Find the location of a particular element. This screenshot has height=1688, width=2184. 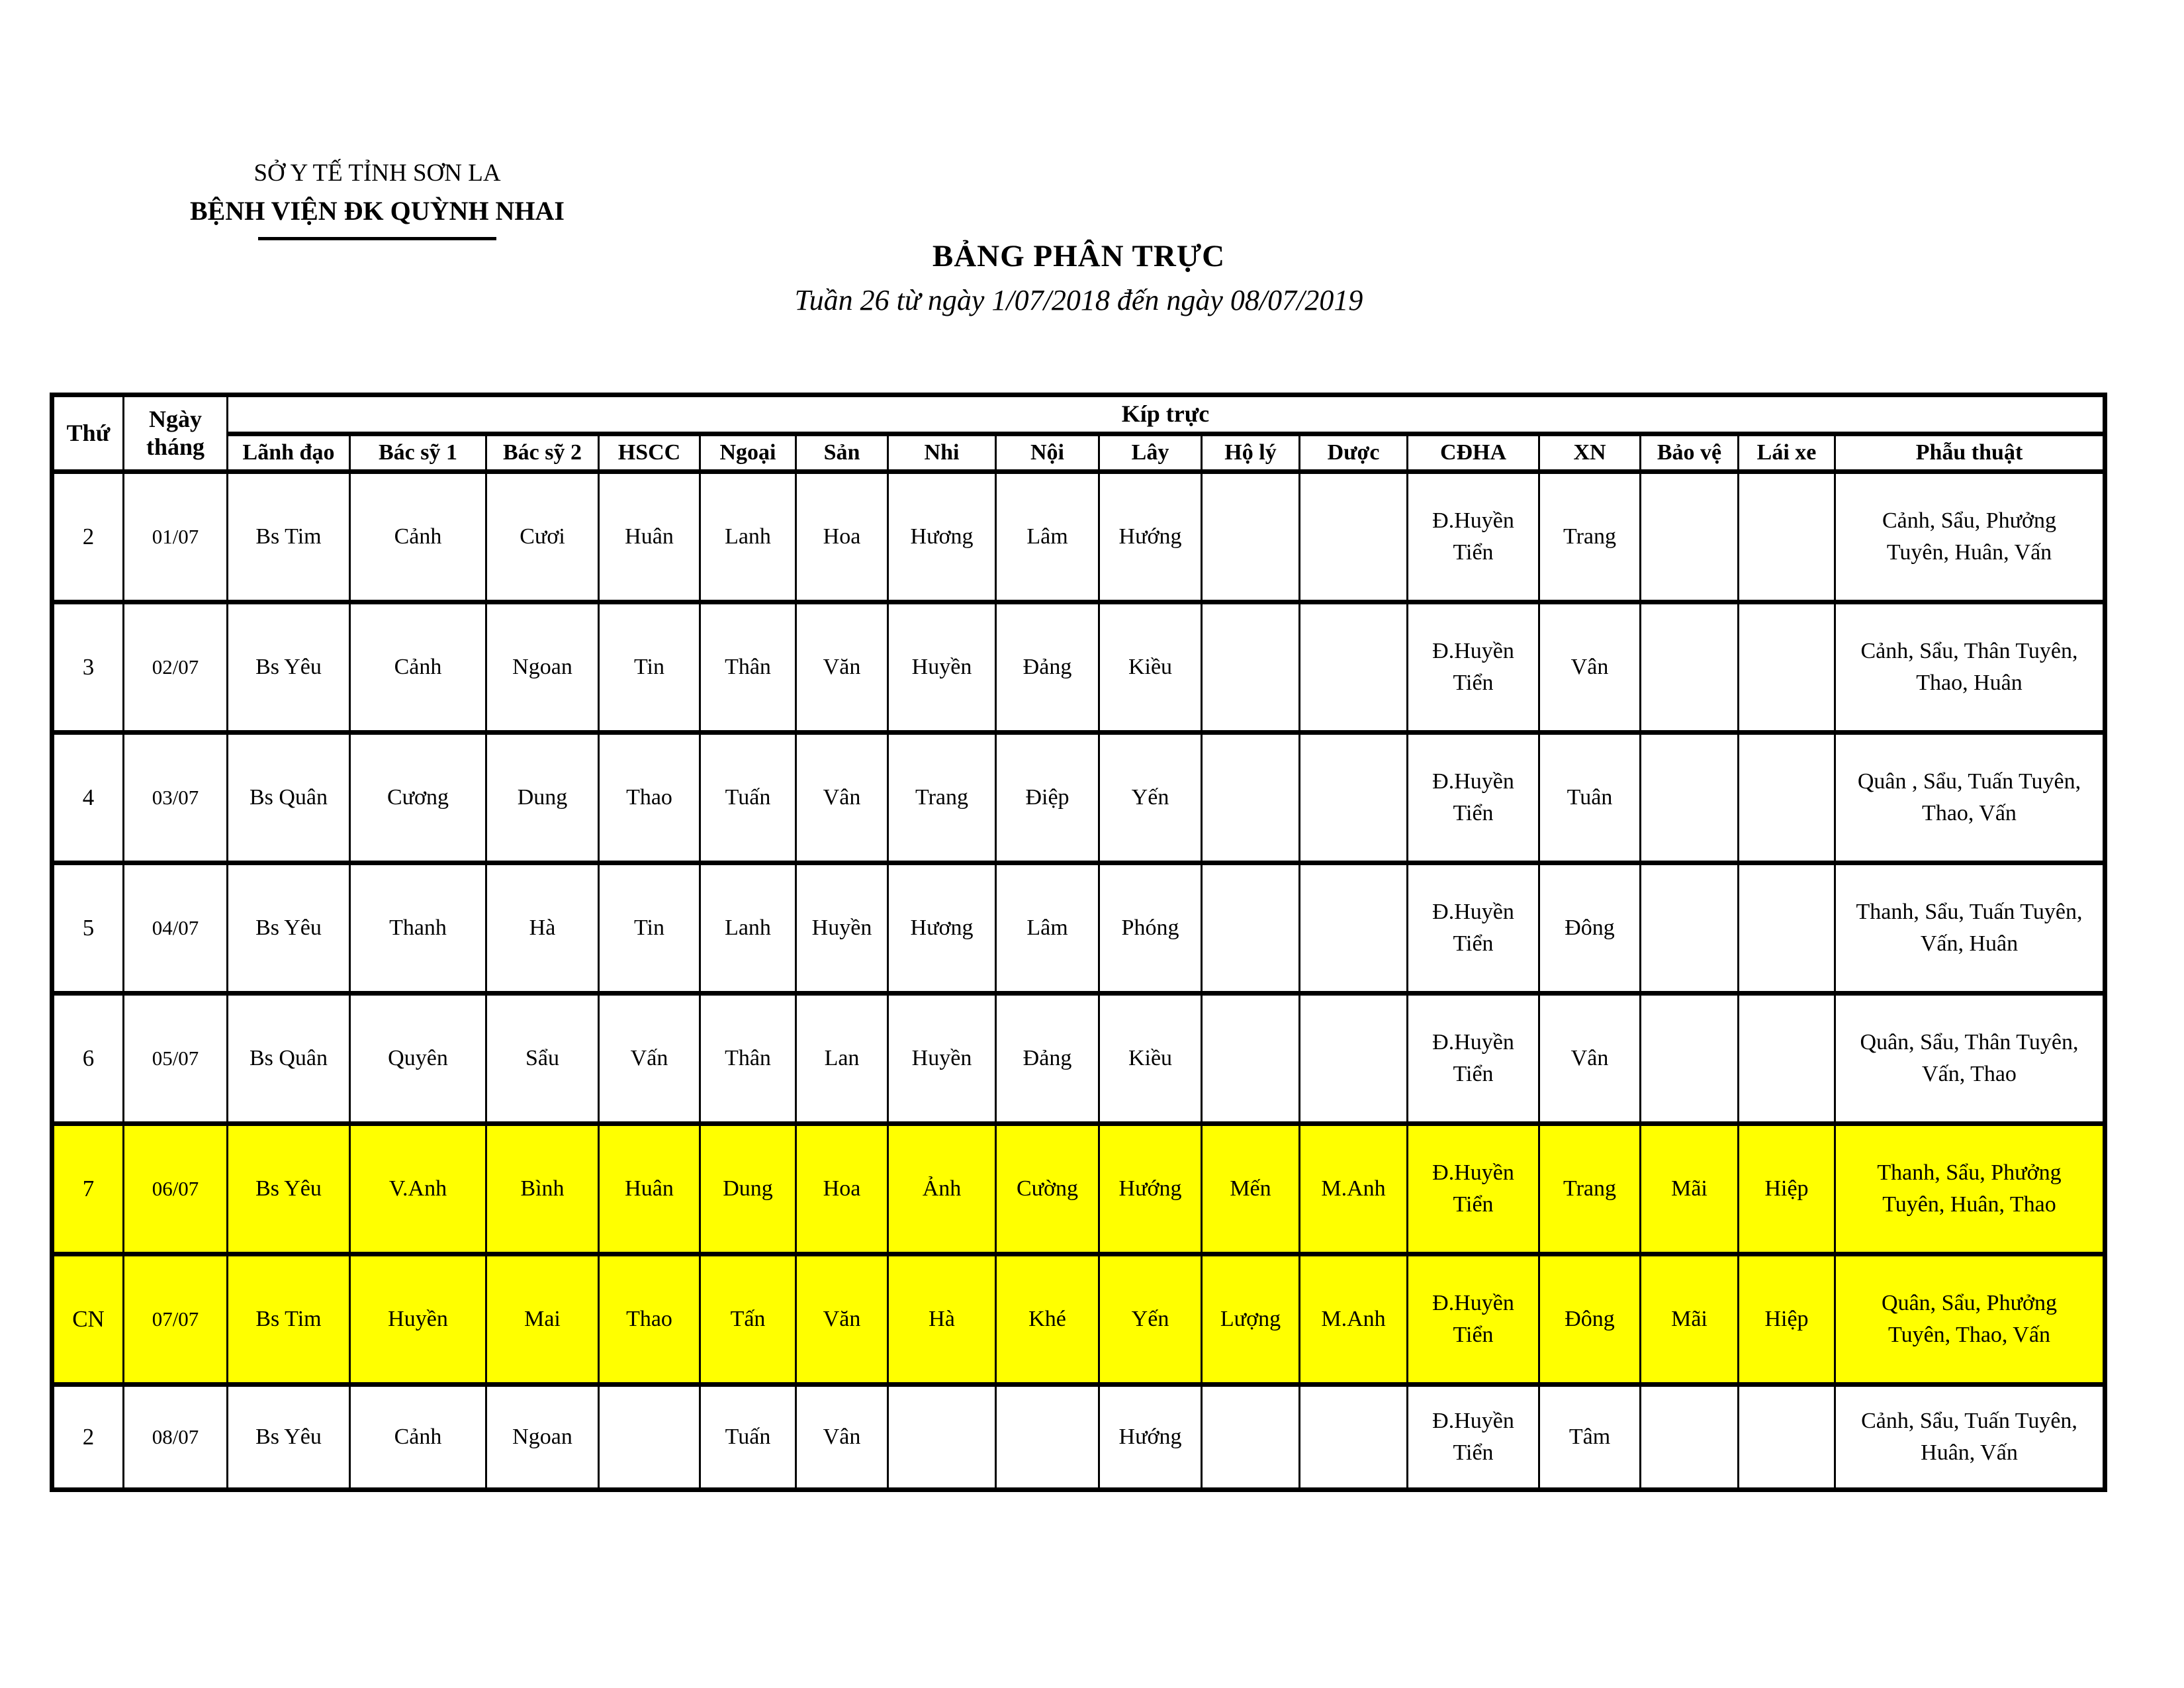

cell-phau-thuat: Thanh, Sẩu, Tuấn Tuyên, Vấn, Huân is located at coordinates (1970, 928).